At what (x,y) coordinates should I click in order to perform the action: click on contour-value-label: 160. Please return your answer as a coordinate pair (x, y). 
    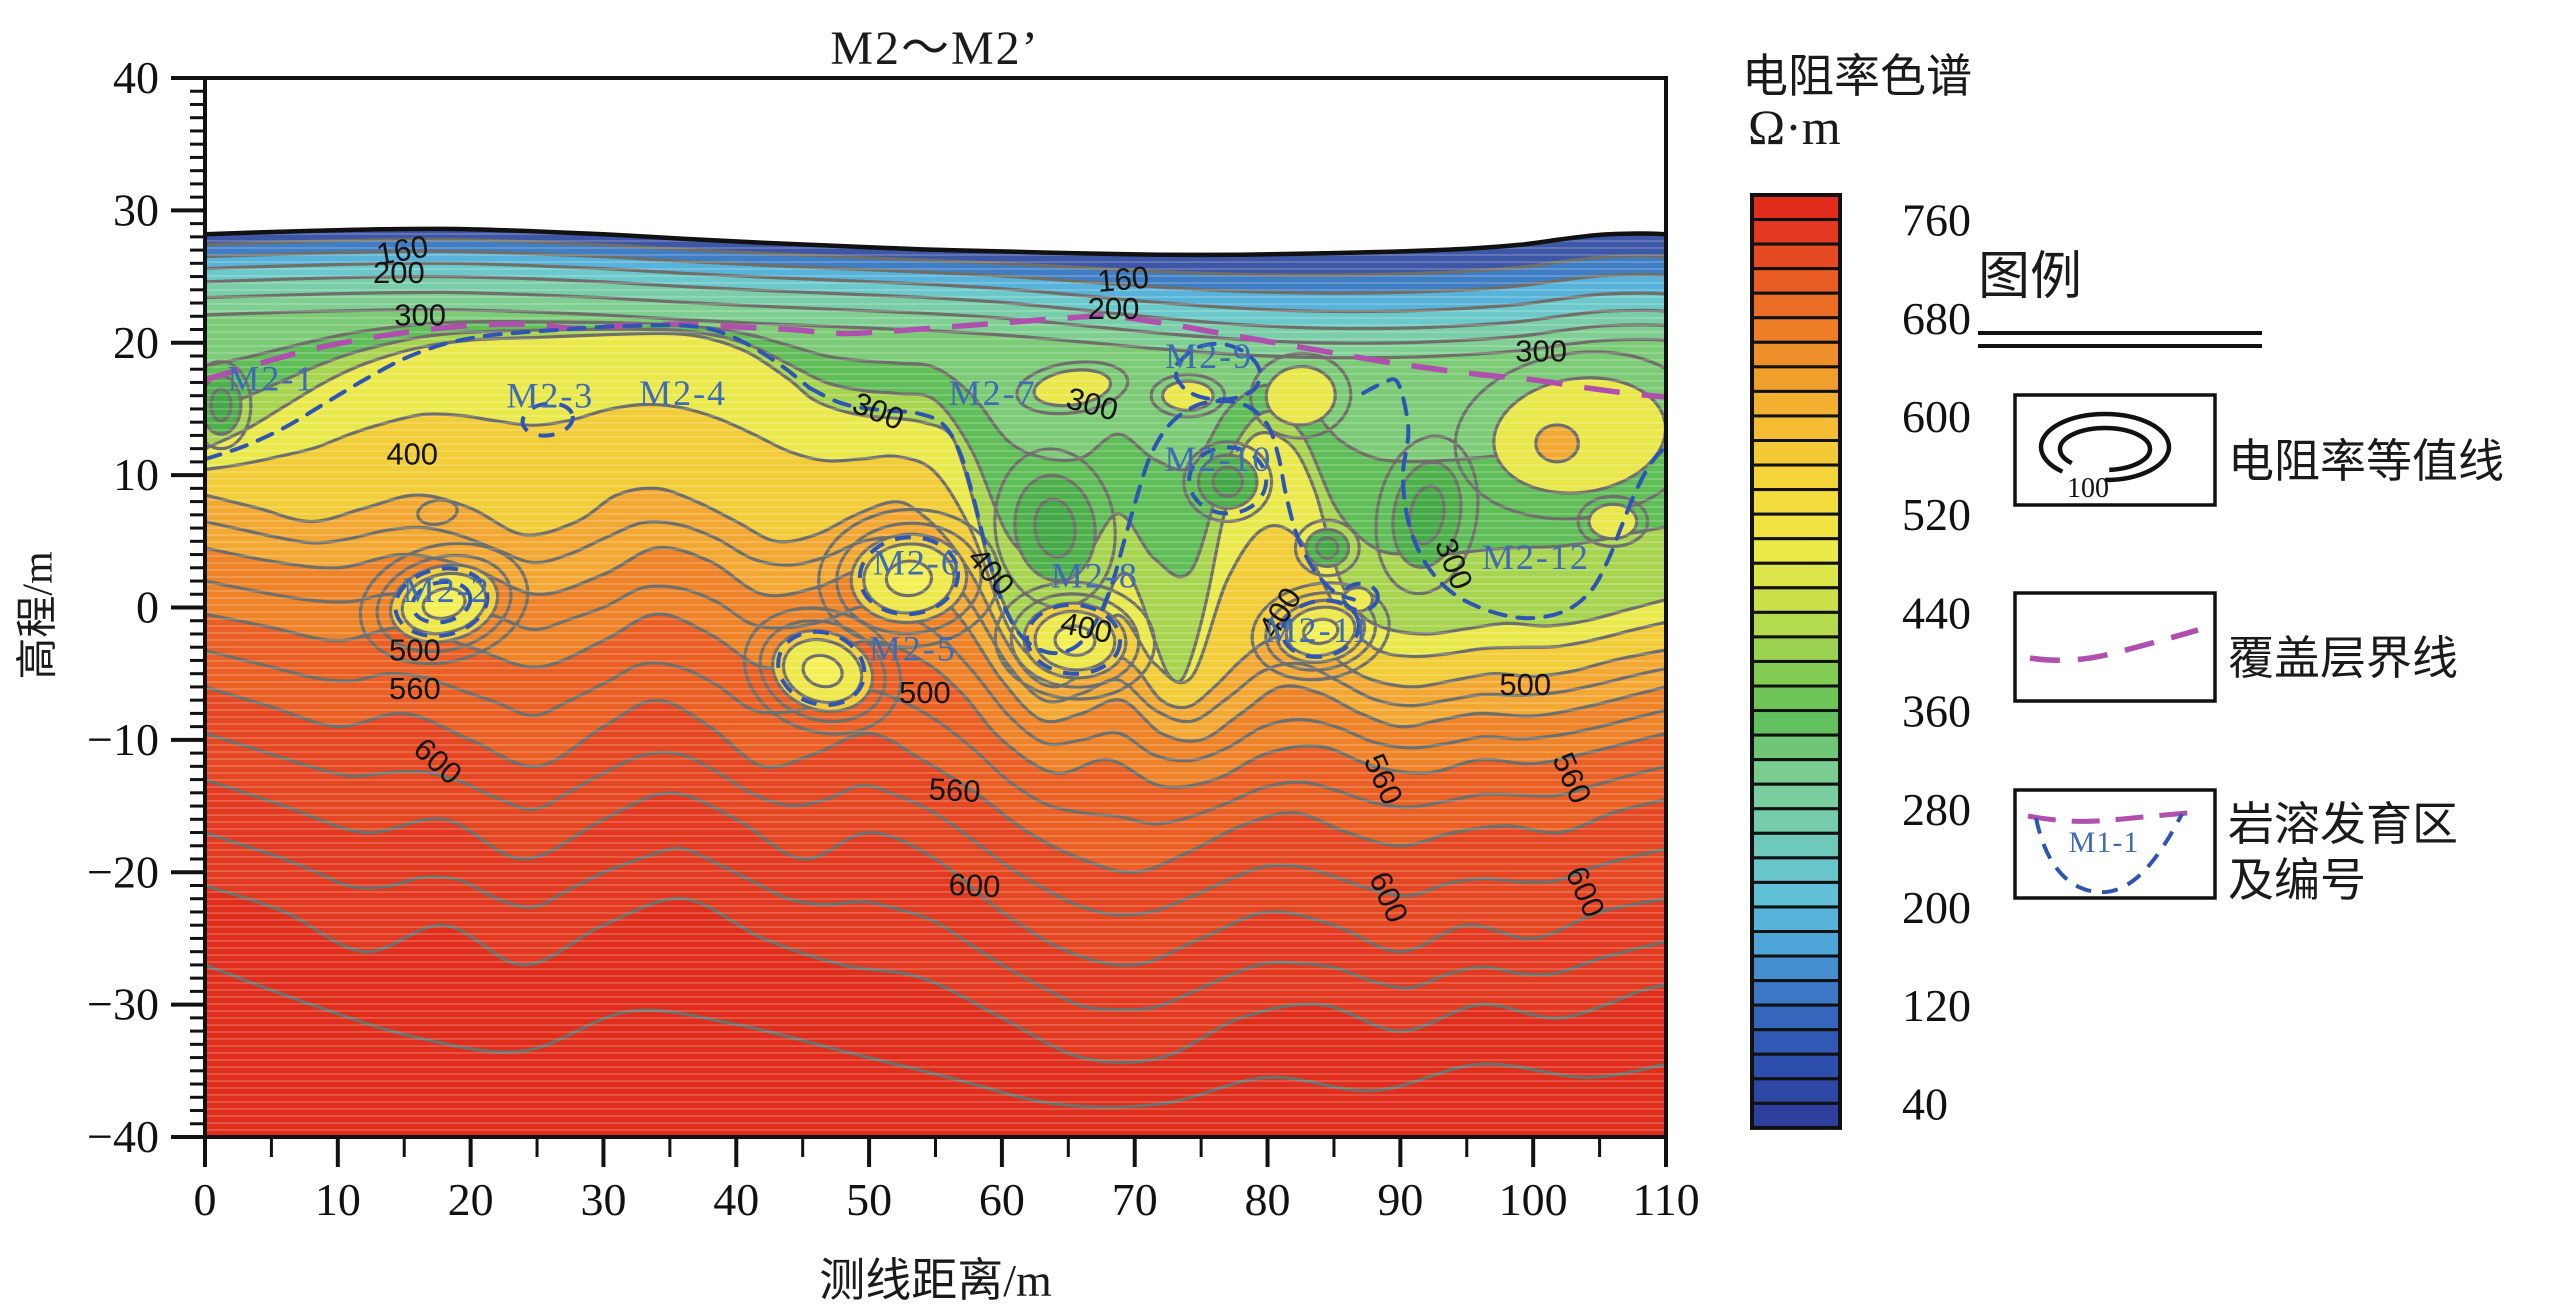
    Looking at the image, I should click on (1123, 279).